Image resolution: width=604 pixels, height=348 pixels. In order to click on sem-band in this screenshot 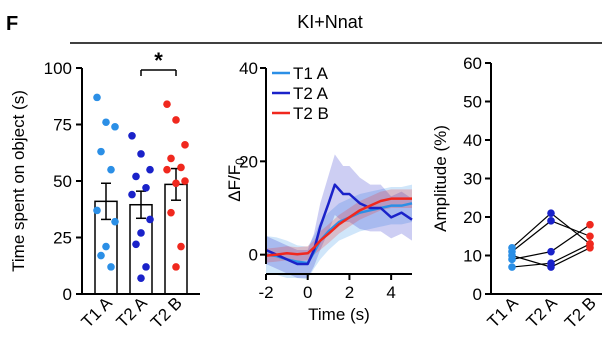, I will do `click(339, 216)`.